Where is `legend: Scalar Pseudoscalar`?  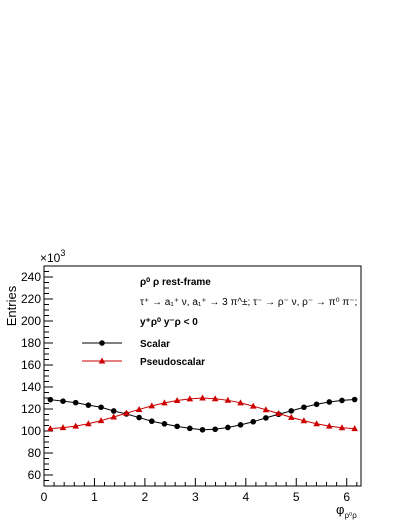 legend: Scalar Pseudoscalar is located at coordinates (143, 353).